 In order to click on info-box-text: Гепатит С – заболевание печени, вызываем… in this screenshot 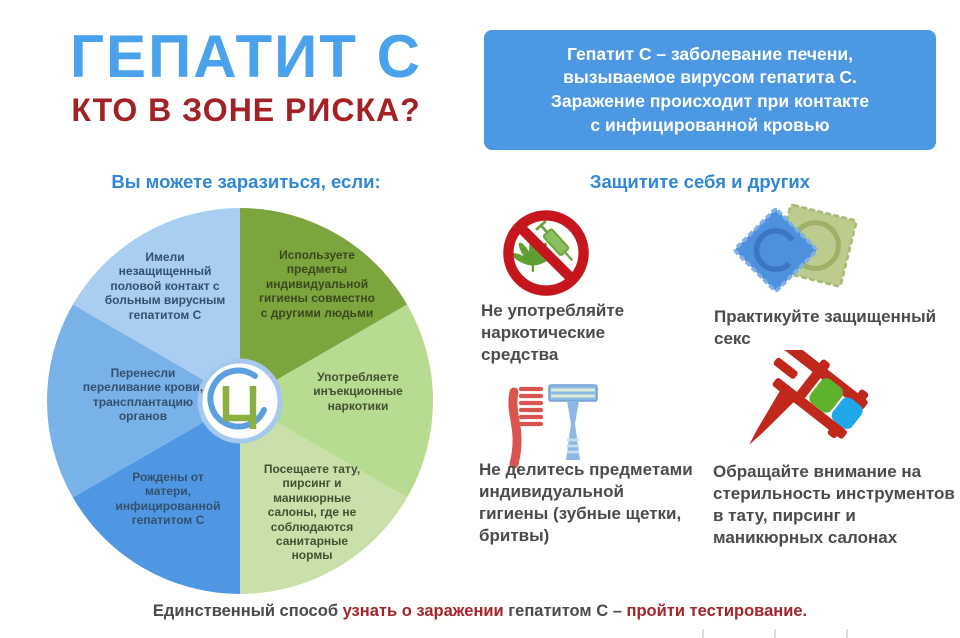, I will do `click(710, 89)`.